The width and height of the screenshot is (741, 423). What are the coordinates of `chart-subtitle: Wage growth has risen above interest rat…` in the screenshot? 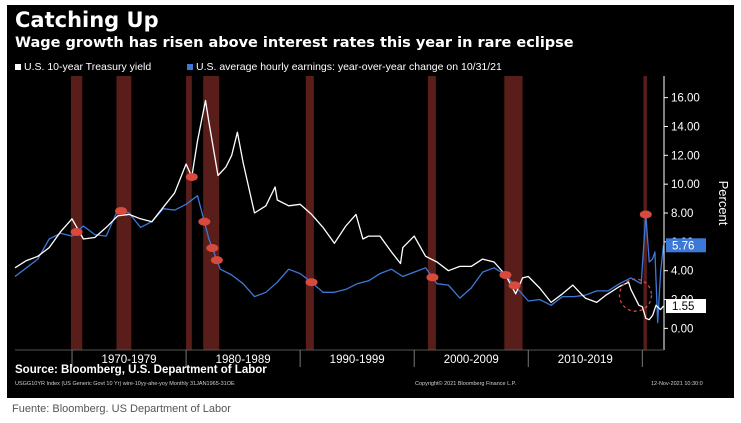 It's located at (294, 43).